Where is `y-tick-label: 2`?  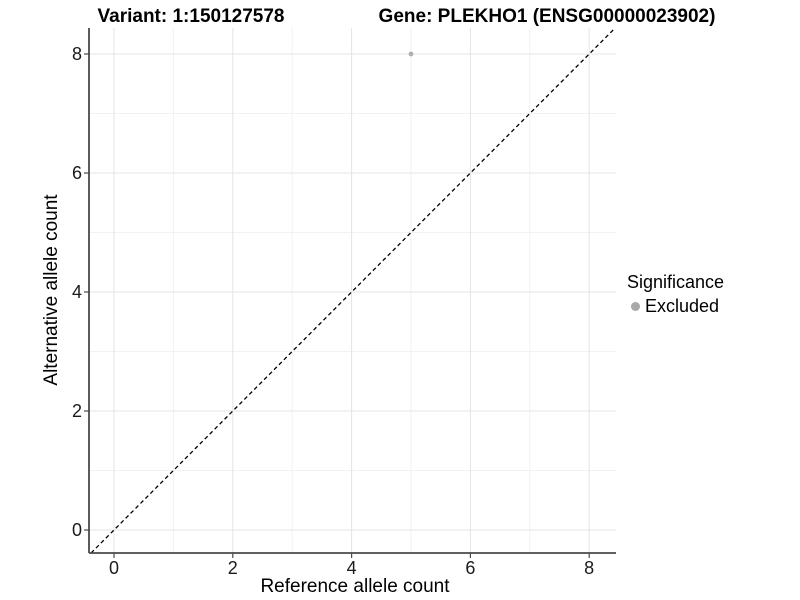 y-tick-label: 2 is located at coordinates (76, 411).